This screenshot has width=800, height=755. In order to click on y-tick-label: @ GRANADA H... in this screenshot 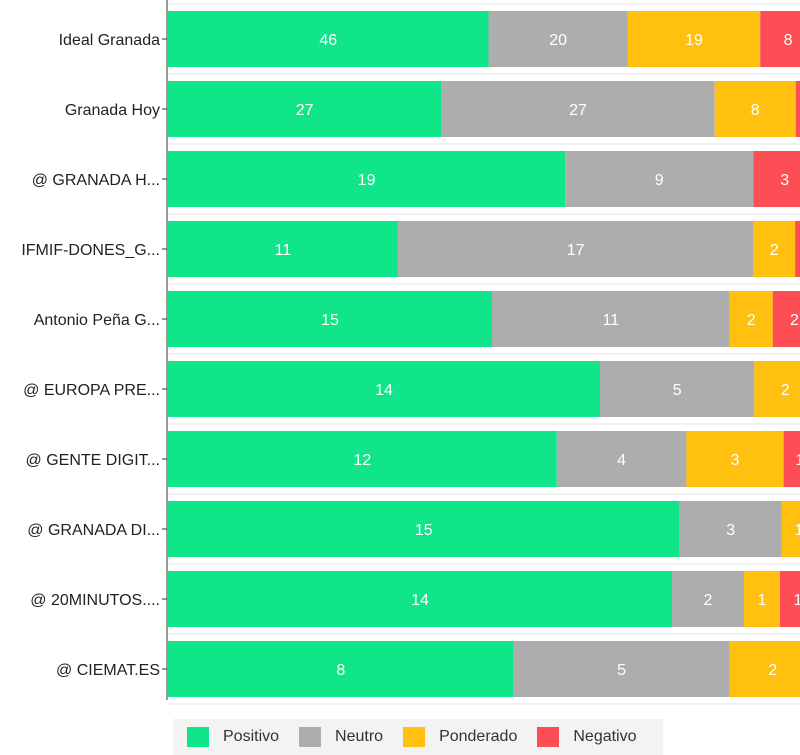, I will do `click(96, 180)`.